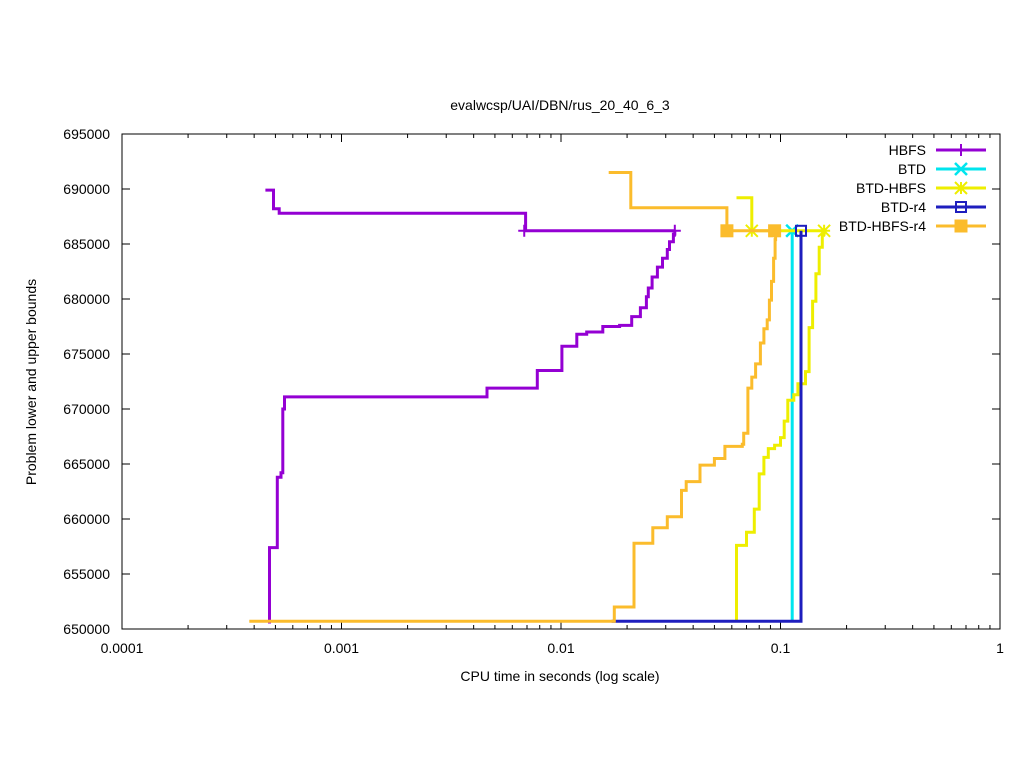 This screenshot has height=768, width=1024. I want to click on x-tick-label: 0.01, so click(560, 648).